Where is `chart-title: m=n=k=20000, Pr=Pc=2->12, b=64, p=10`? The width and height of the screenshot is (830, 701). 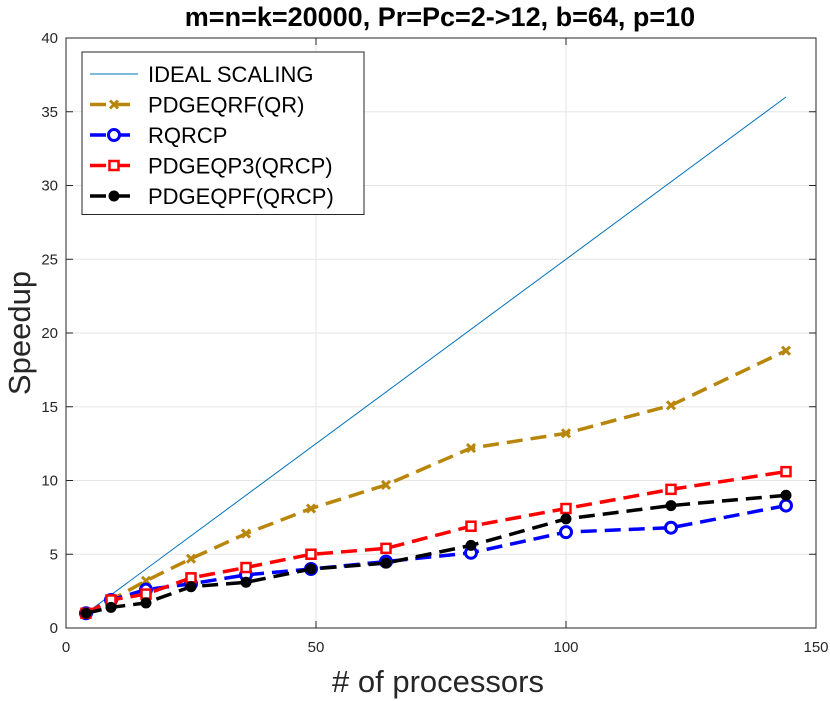 chart-title: m=n=k=20000, Pr=Pc=2->12, b=64, p=10 is located at coordinates (440, 17).